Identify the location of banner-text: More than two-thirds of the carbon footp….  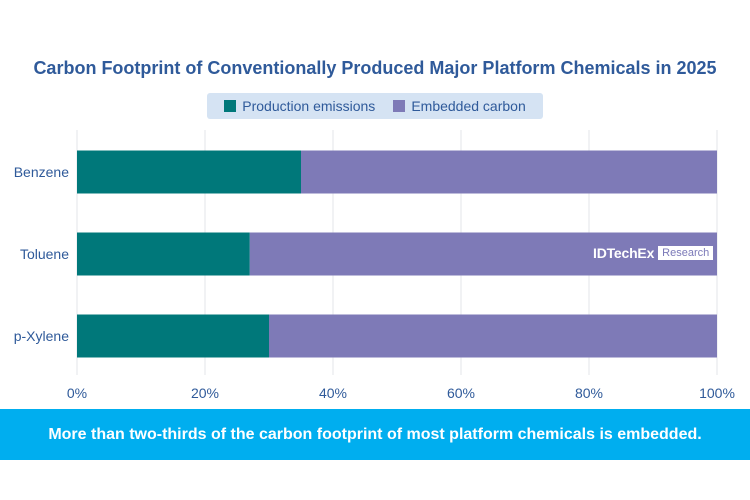
(375, 434).